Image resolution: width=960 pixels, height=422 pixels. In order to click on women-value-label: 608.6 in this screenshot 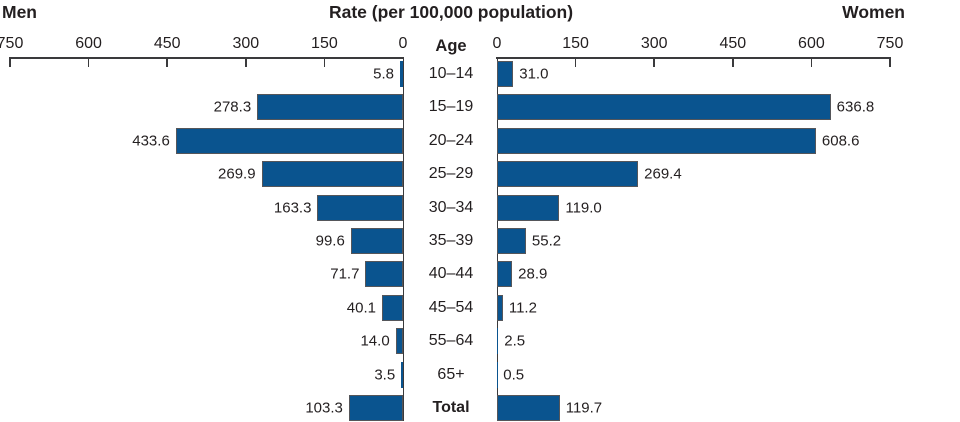, I will do `click(840, 141)`.